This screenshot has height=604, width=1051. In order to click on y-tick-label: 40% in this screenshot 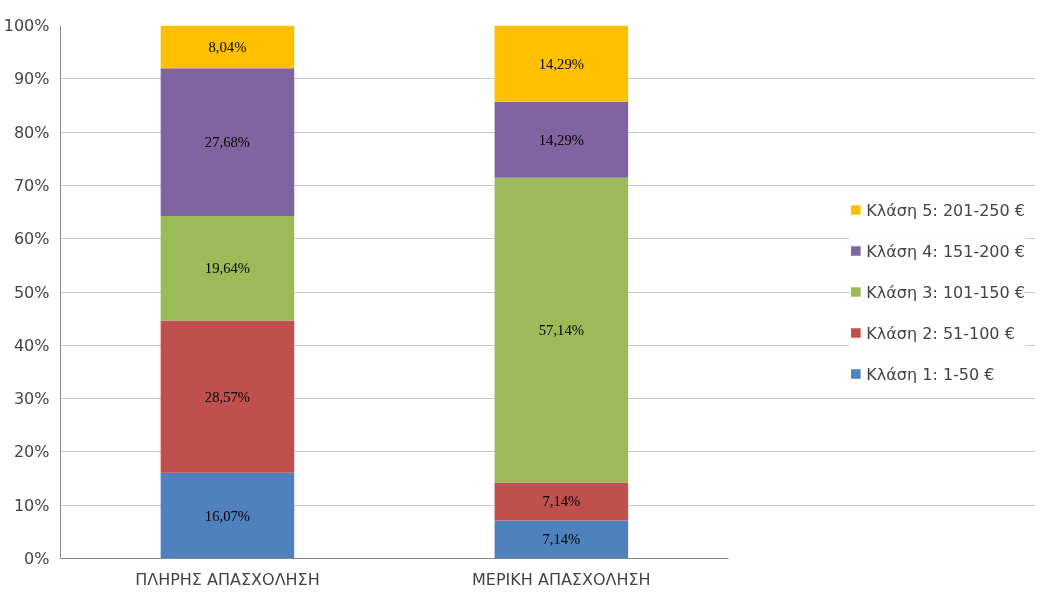, I will do `click(31, 345)`.